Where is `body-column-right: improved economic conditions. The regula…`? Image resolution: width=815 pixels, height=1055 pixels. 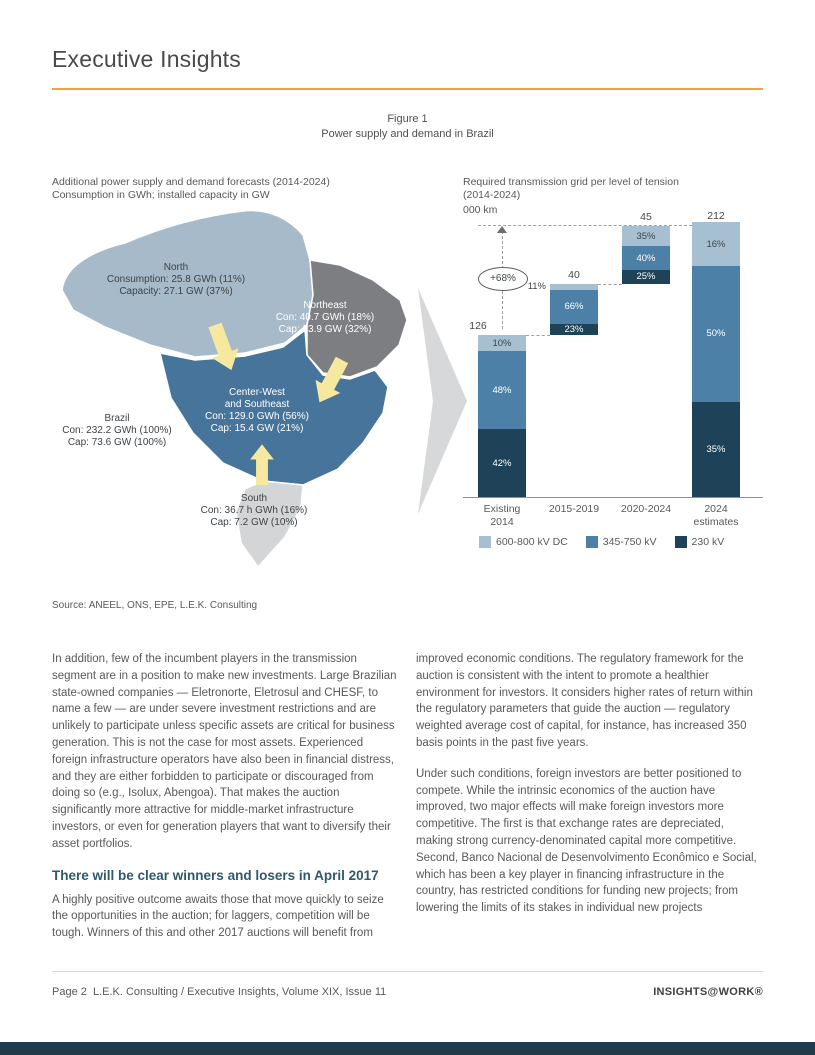 body-column-right: improved economic conditions. The regula… is located at coordinates (590, 791).